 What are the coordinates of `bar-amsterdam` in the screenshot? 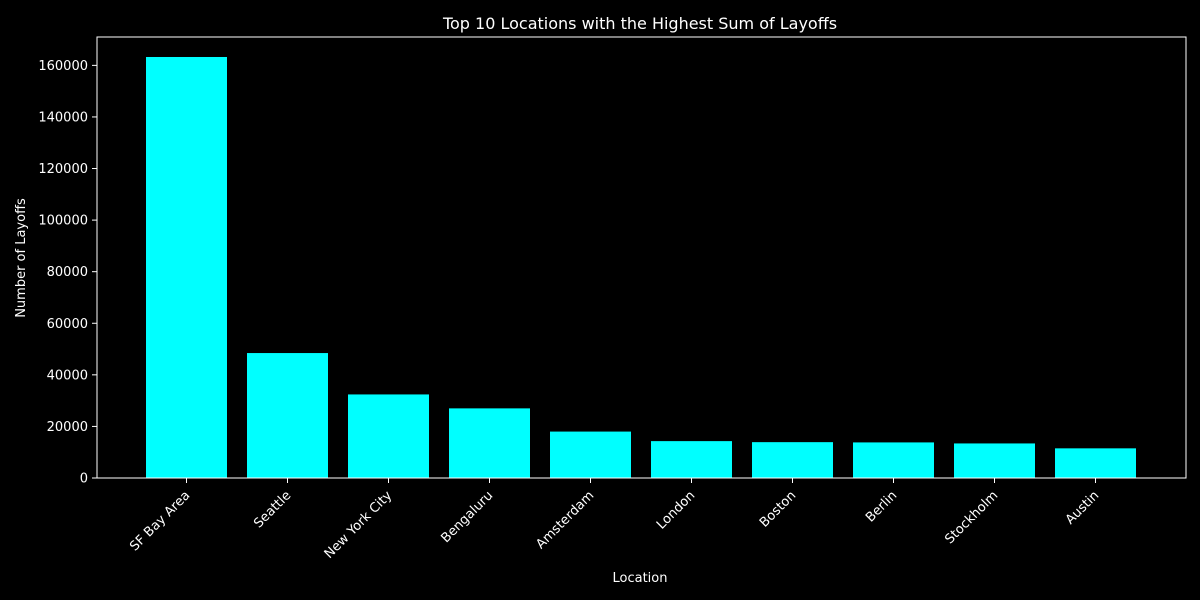 It's located at (590, 454).